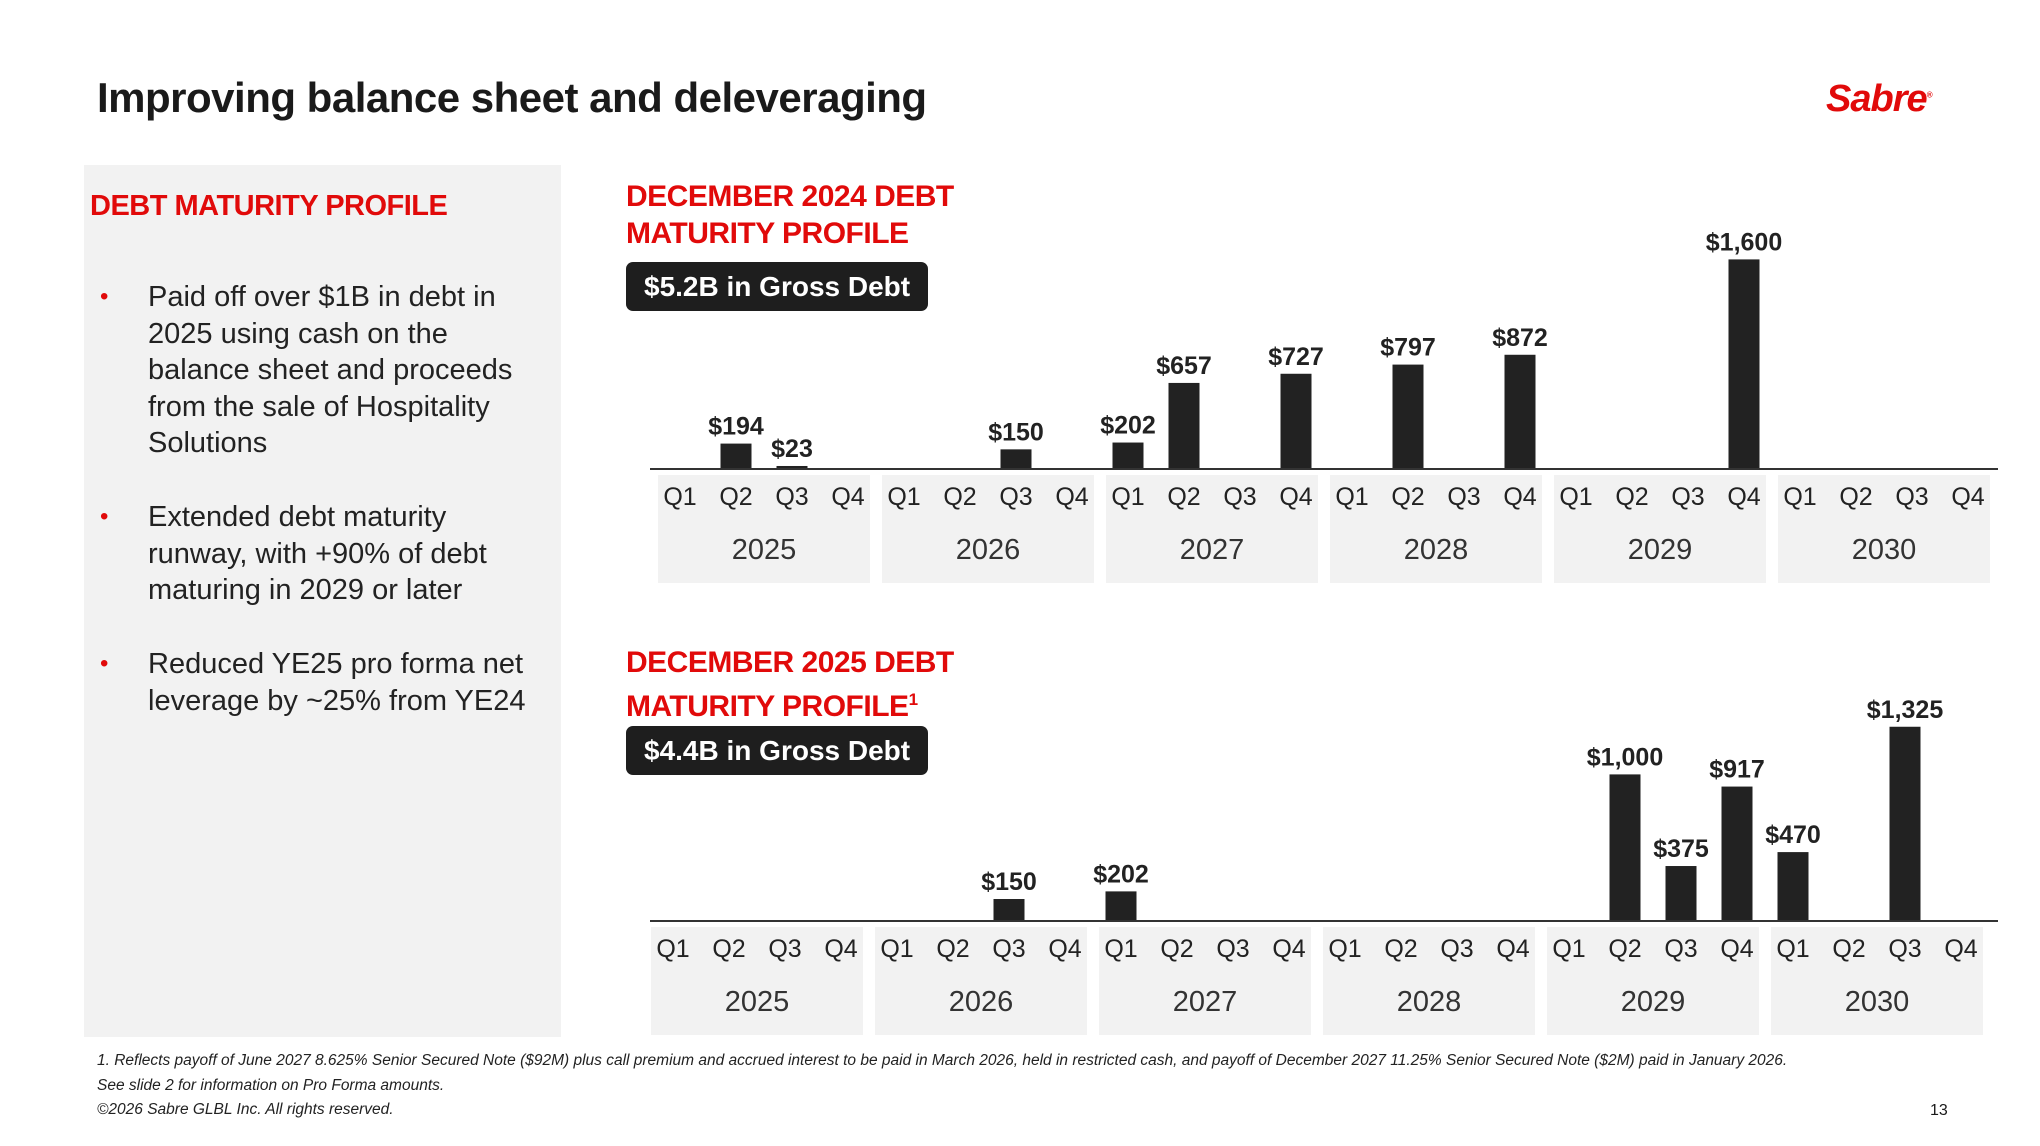 The width and height of the screenshot is (2040, 1146). I want to click on data-label: $1,000, so click(1625, 757).